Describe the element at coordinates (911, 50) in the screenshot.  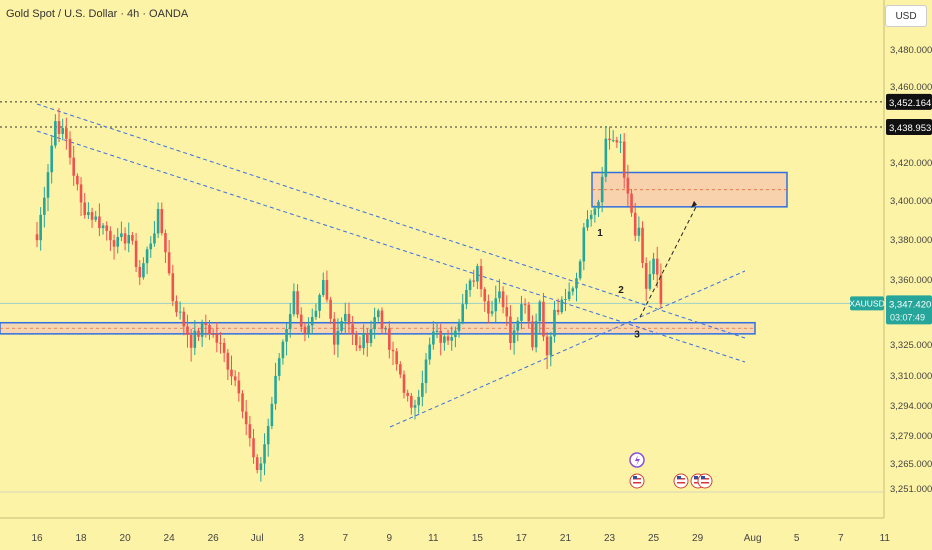
I see `price-tick-label: 3,480.000` at that location.